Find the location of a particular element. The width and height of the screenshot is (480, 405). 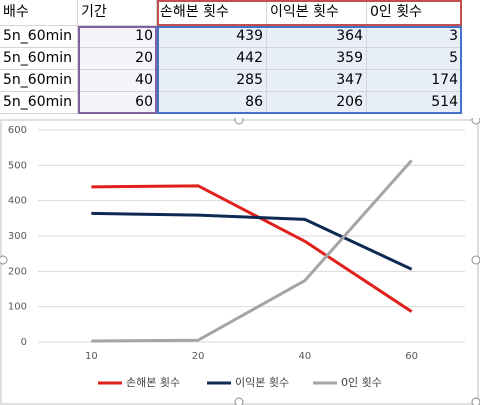

table-cell: 514 is located at coordinates (414, 103).